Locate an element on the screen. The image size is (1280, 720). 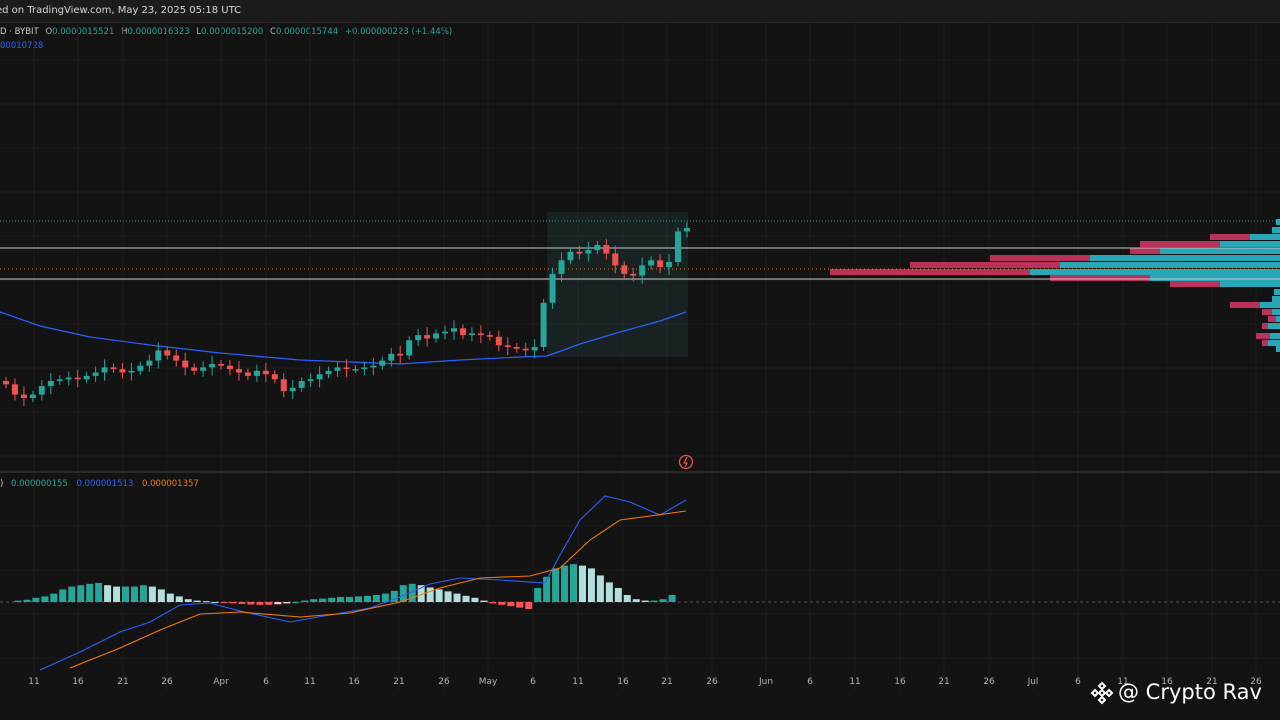
alert-circle is located at coordinates (686, 462).